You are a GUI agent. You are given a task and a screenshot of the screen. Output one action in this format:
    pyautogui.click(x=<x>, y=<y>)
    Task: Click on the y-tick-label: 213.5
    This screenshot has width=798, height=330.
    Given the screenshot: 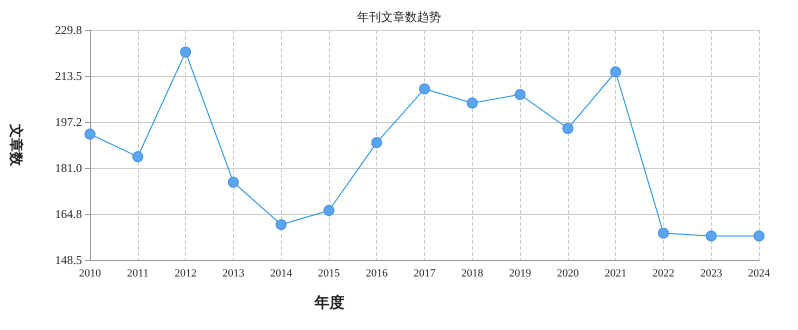 What is the action you would take?
    pyautogui.click(x=68, y=76)
    